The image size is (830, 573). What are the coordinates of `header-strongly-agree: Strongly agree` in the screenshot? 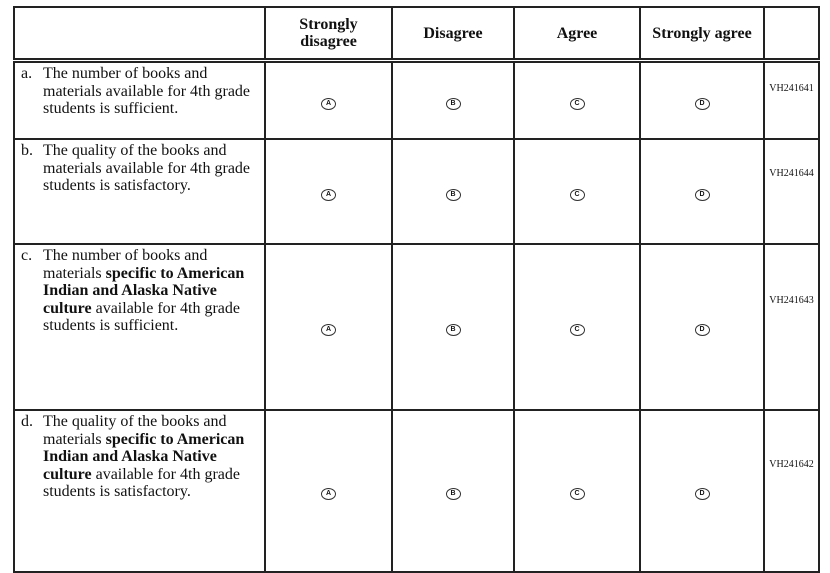 It's located at (702, 34).